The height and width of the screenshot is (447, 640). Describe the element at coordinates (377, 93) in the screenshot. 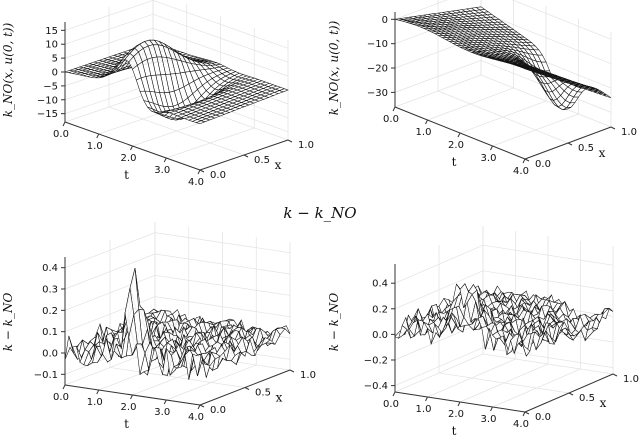

I see `z-tick-label: −30` at that location.